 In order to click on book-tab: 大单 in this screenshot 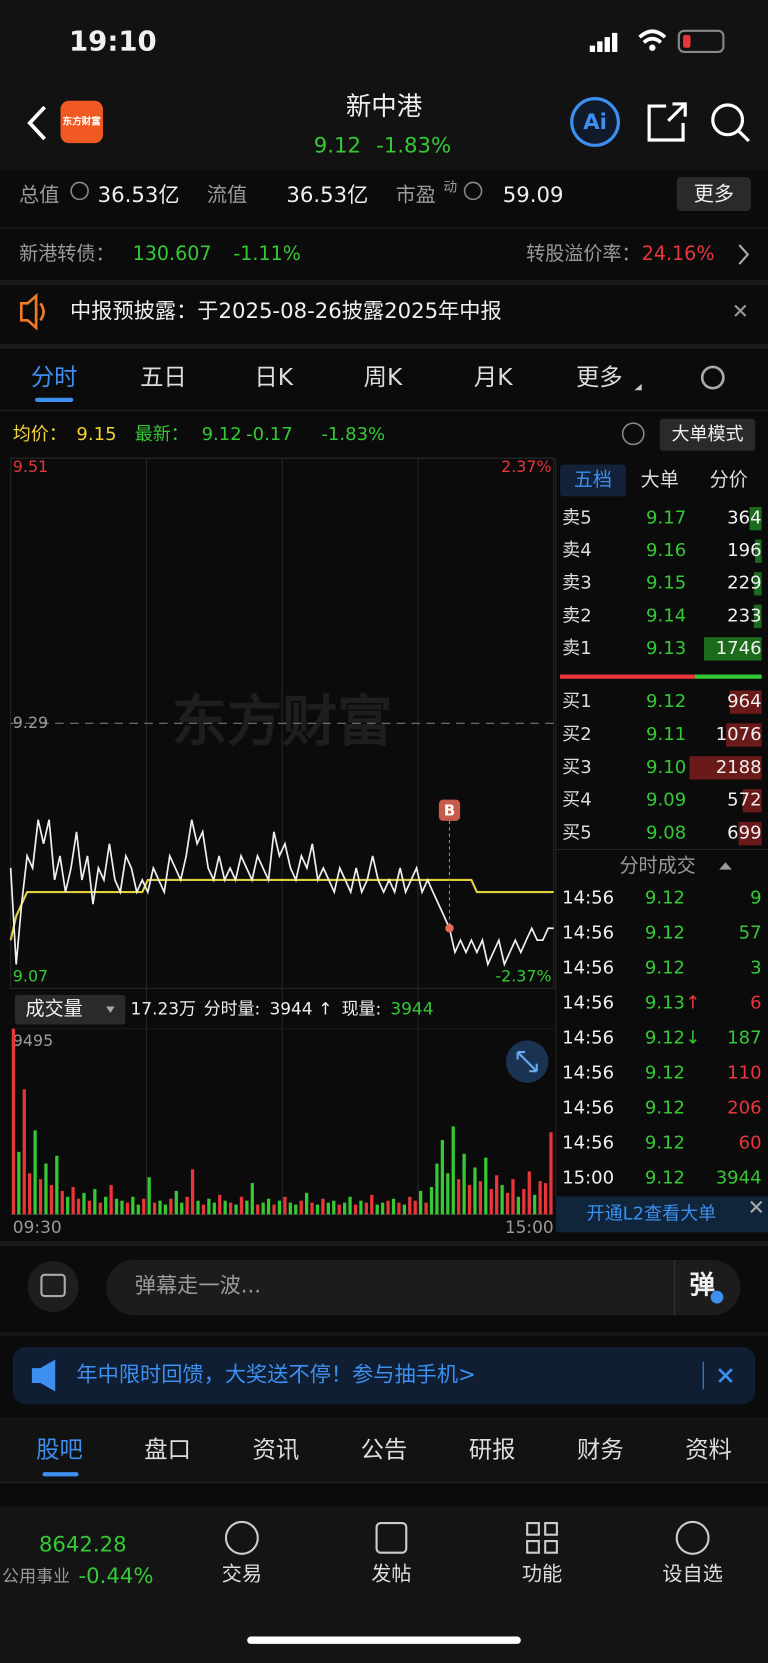, I will do `click(660, 479)`.